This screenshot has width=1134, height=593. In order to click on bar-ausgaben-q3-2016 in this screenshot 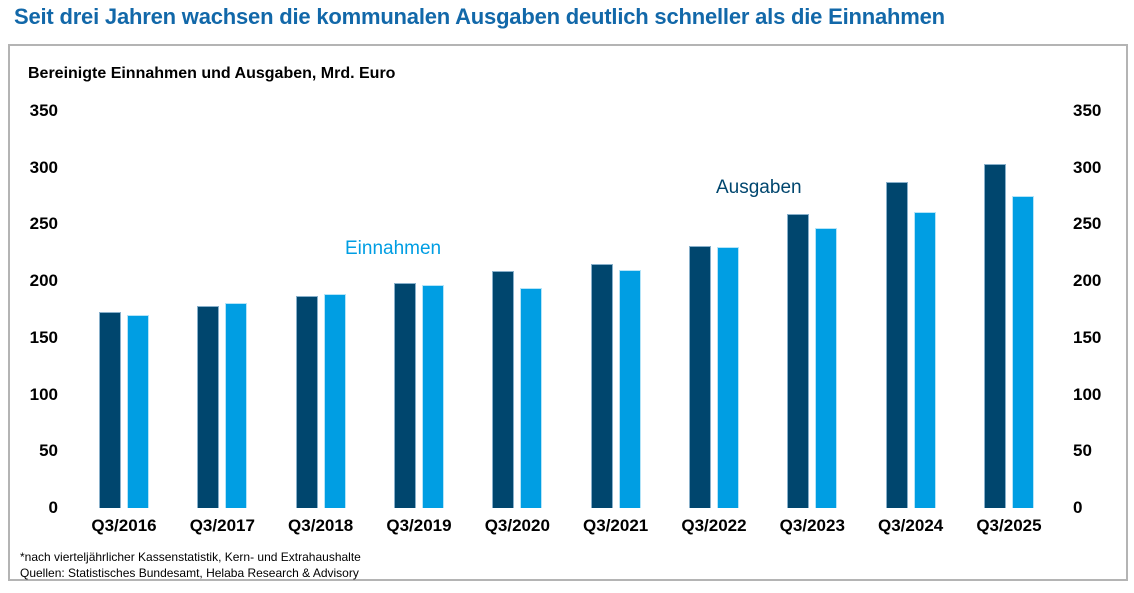, I will do `click(110, 409)`.